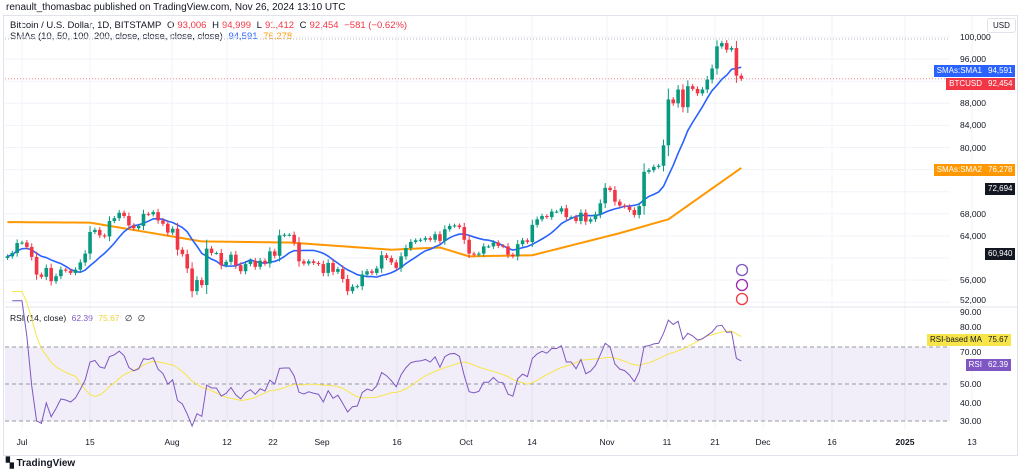 The height and width of the screenshot is (474, 1024). I want to click on crosshair-price-2: 60,940, so click(1000, 254).